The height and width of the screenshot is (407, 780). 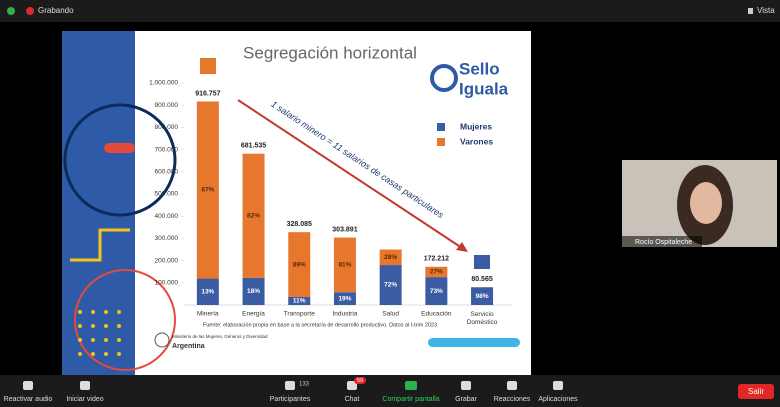 What do you see at coordinates (706, 203) in the screenshot?
I see `participant-face` at bounding box center [706, 203].